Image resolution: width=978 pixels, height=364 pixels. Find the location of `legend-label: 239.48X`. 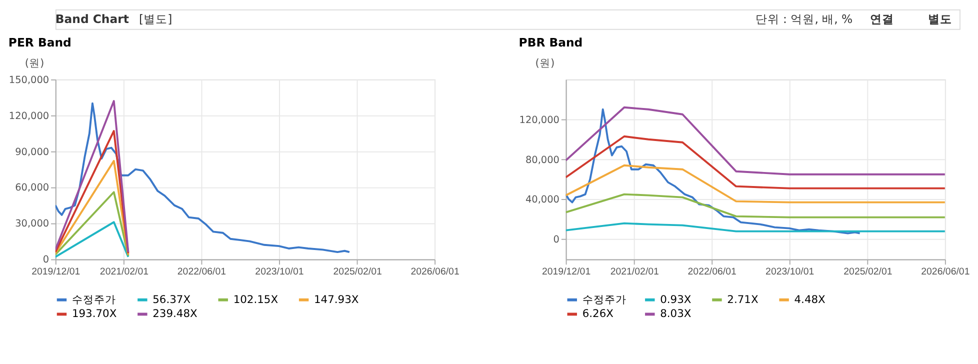

legend-label: 239.48X is located at coordinates (175, 313).